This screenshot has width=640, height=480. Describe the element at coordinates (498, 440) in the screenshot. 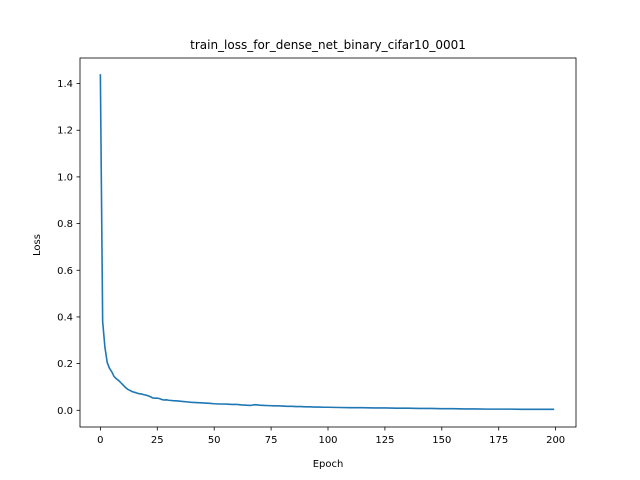

I see `x-tick-label: 175` at that location.